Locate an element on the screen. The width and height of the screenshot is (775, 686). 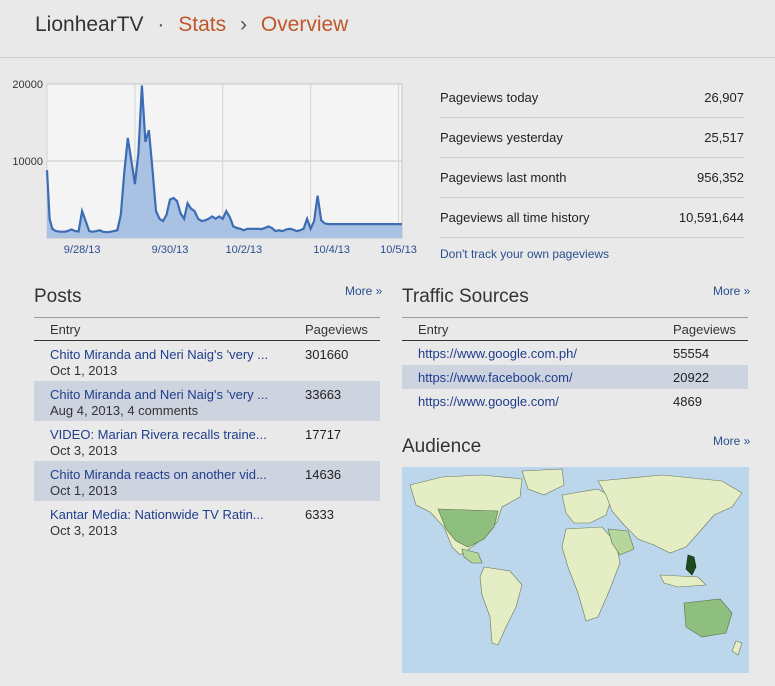
summary-row: Pageviews yesterday 25,517 is located at coordinates (592, 138).